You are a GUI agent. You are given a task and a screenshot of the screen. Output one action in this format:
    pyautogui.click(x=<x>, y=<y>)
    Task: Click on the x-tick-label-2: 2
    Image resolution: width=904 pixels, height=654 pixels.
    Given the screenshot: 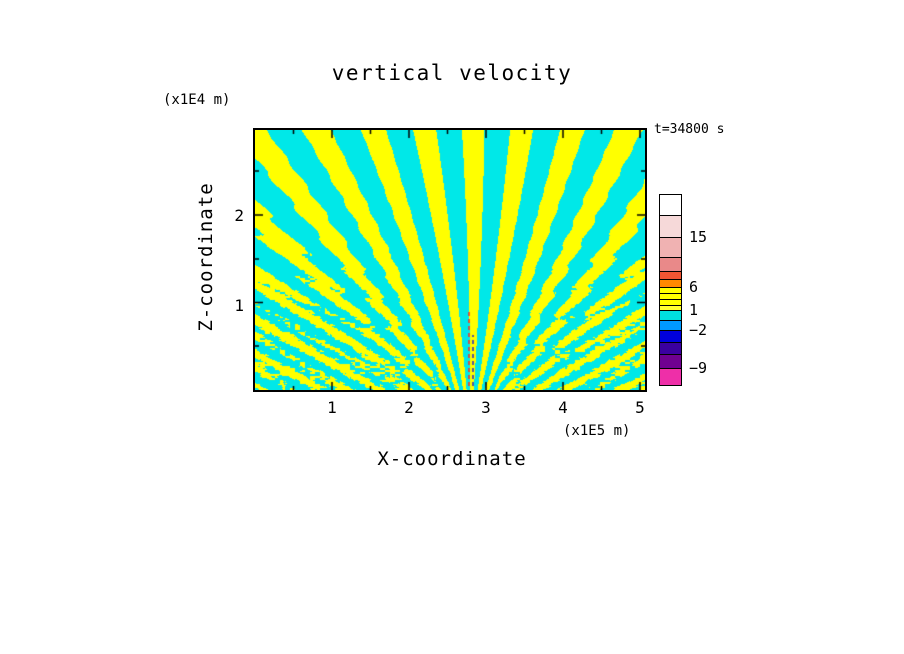 What is the action you would take?
    pyautogui.click(x=409, y=407)
    